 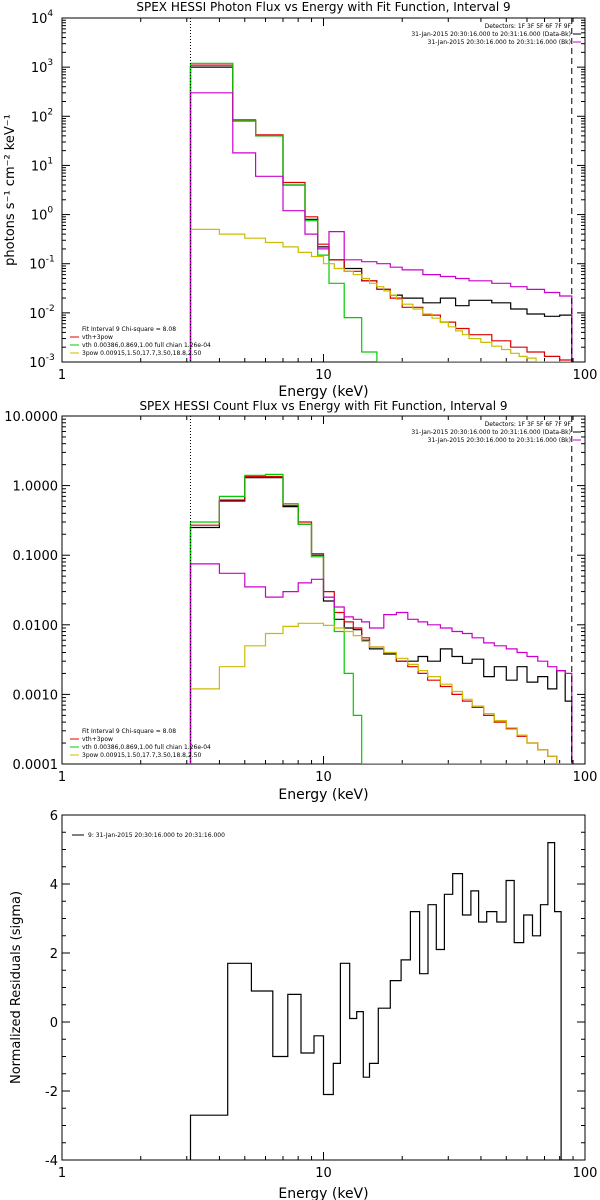 What do you see at coordinates (54, 1023) in the screenshot?
I see `y-tick-label: 0` at bounding box center [54, 1023].